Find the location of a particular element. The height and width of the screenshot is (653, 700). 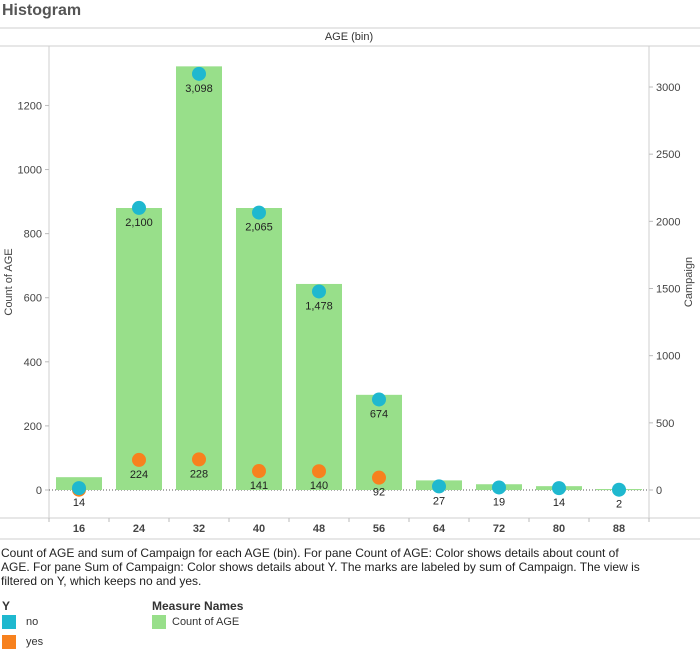

x-tick-label-32: 32 is located at coordinates (199, 529).